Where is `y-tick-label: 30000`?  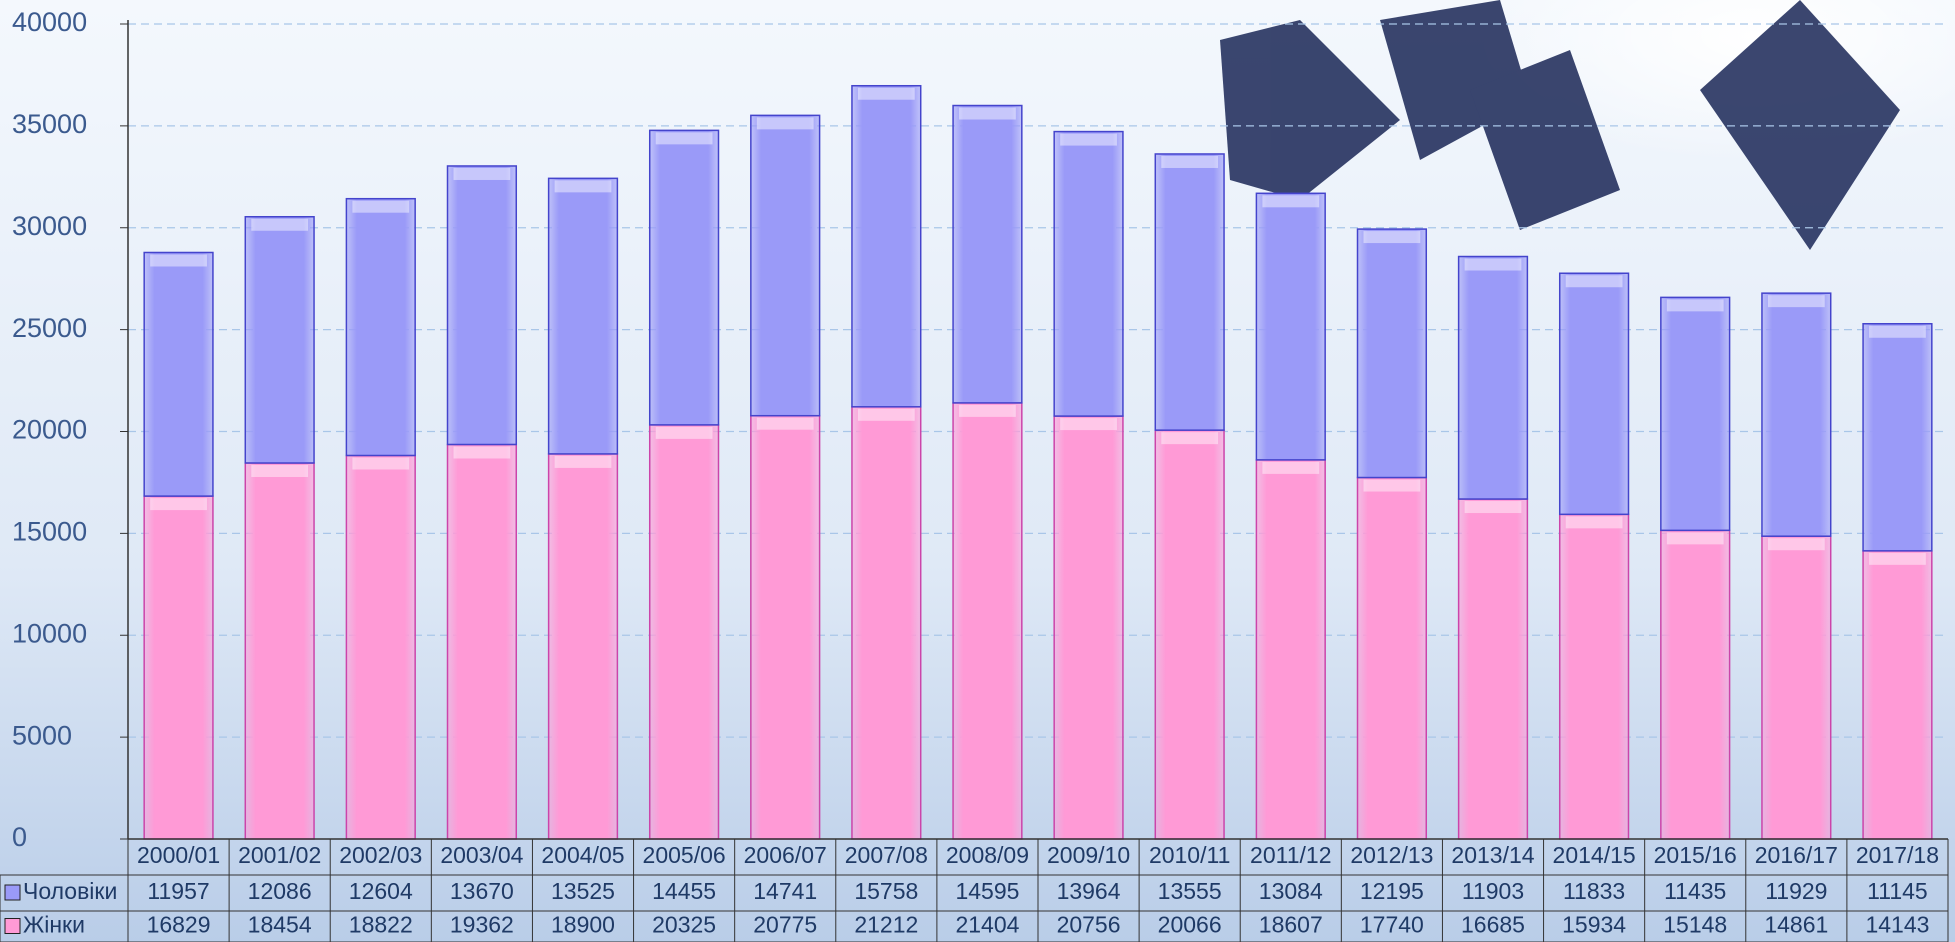 y-tick-label: 30000 is located at coordinates (49, 226).